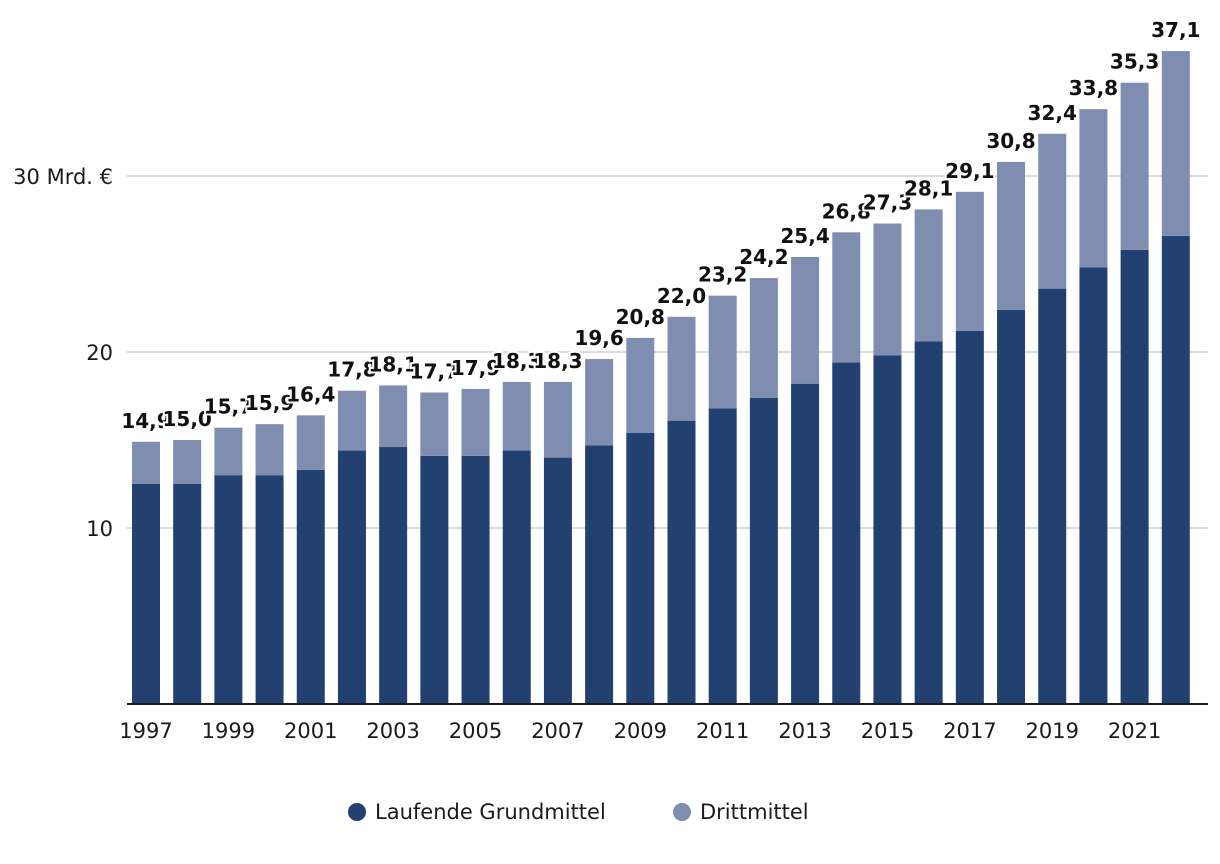 Image resolution: width=1220 pixels, height=864 pixels. I want to click on x-tick-label: 2011, so click(722, 731).